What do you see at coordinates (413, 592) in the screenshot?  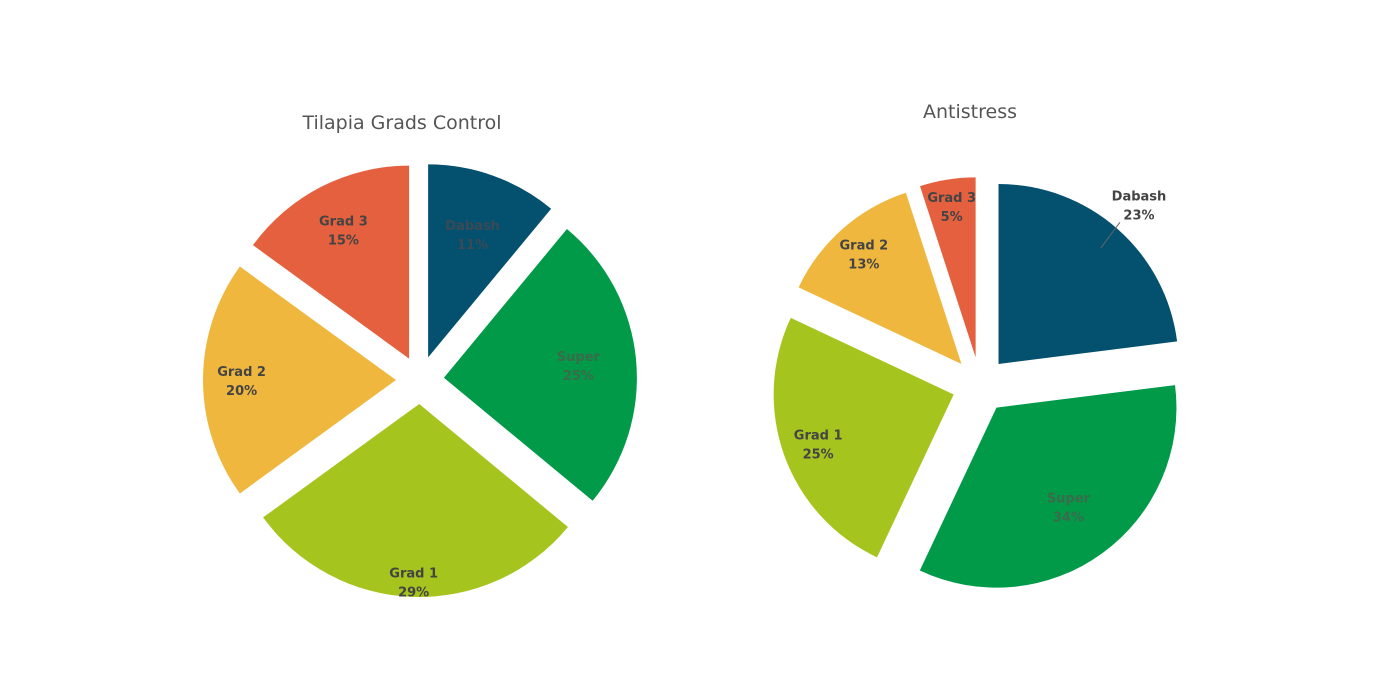 I see `slice-value-label: 29%` at bounding box center [413, 592].